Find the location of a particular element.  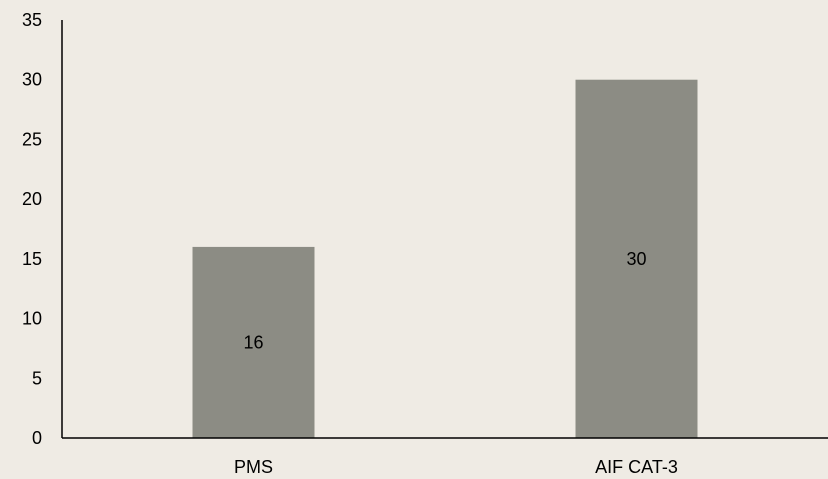

bar-data-label: 30 is located at coordinates (636, 259).